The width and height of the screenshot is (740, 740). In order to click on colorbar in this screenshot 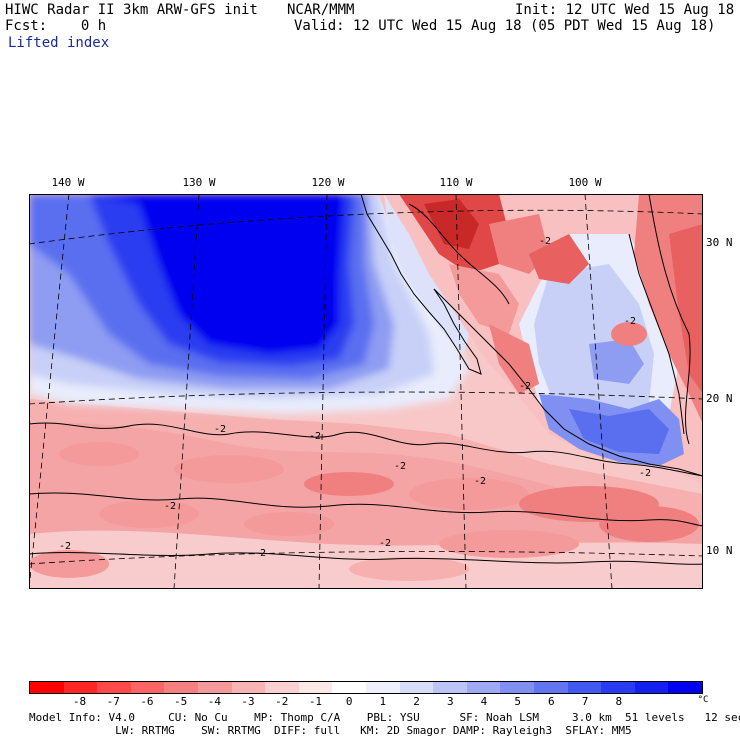, I will do `click(366, 687)`.